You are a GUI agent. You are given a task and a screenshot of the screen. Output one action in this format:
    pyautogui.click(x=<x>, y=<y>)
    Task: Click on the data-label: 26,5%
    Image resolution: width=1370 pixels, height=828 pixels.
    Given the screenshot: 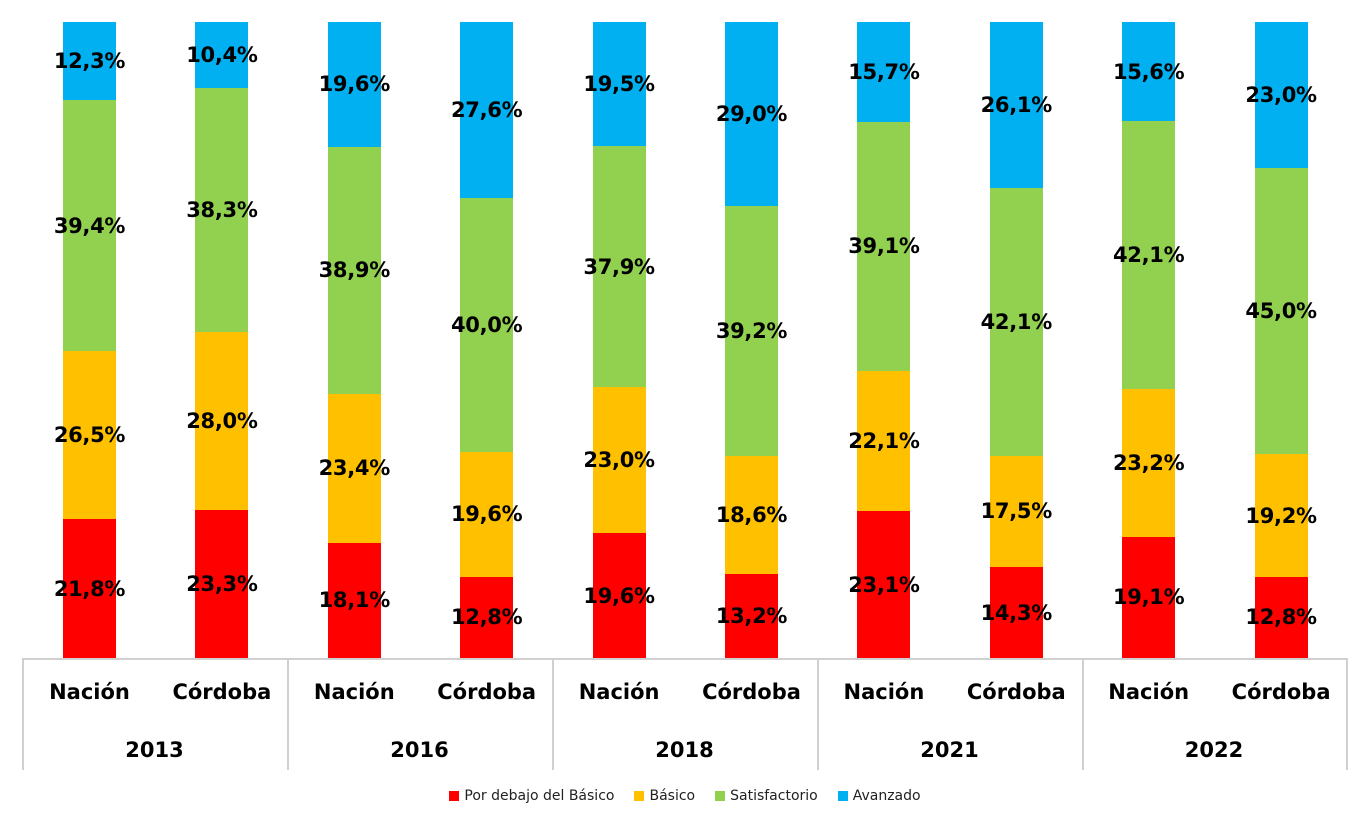 What is the action you would take?
    pyautogui.click(x=89, y=435)
    